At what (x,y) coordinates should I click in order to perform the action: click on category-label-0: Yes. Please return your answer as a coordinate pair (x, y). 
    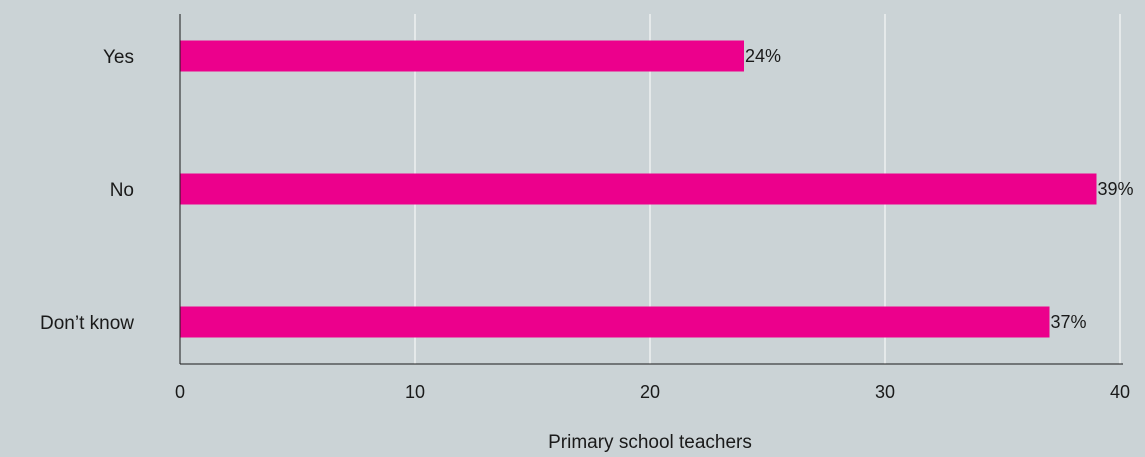
    Looking at the image, I should click on (118, 57).